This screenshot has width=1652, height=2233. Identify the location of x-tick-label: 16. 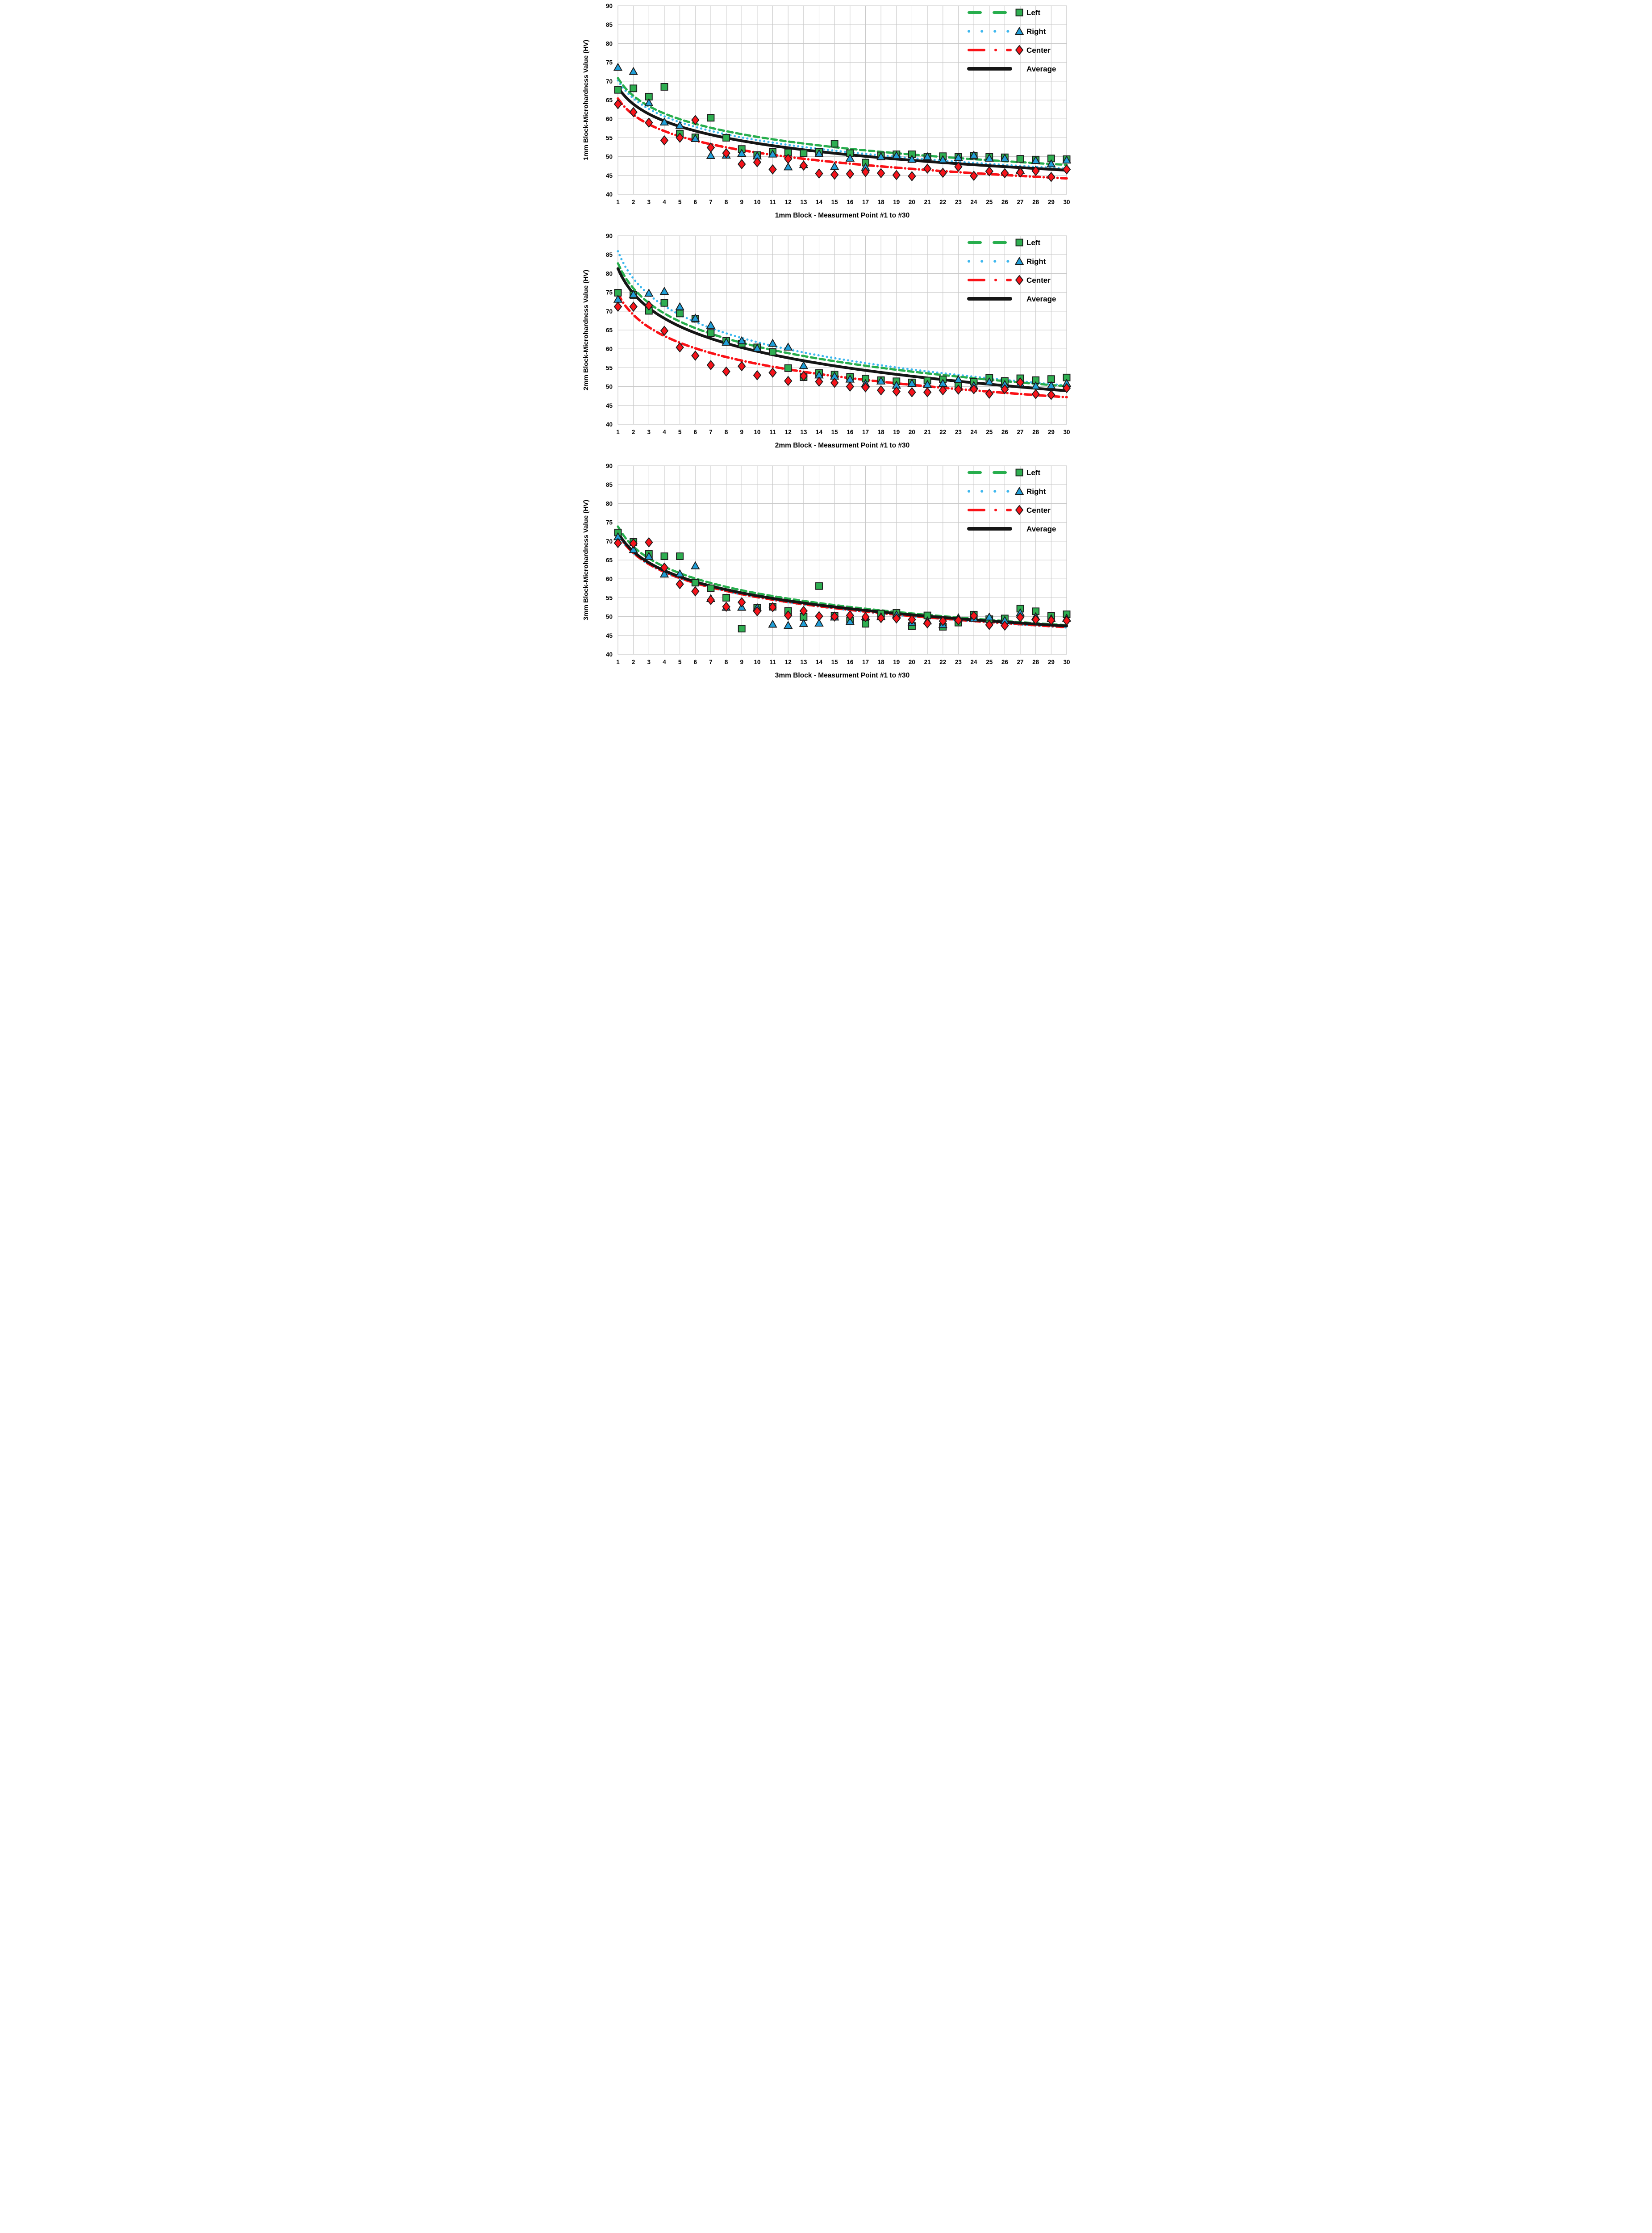
(850, 662).